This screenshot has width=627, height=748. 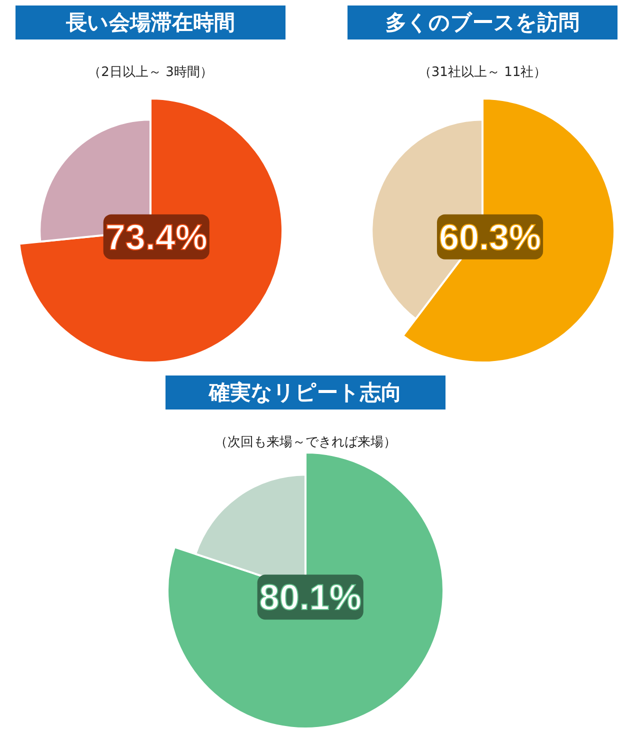 What do you see at coordinates (310, 597) in the screenshot?
I see `data-label: 80.1%` at bounding box center [310, 597].